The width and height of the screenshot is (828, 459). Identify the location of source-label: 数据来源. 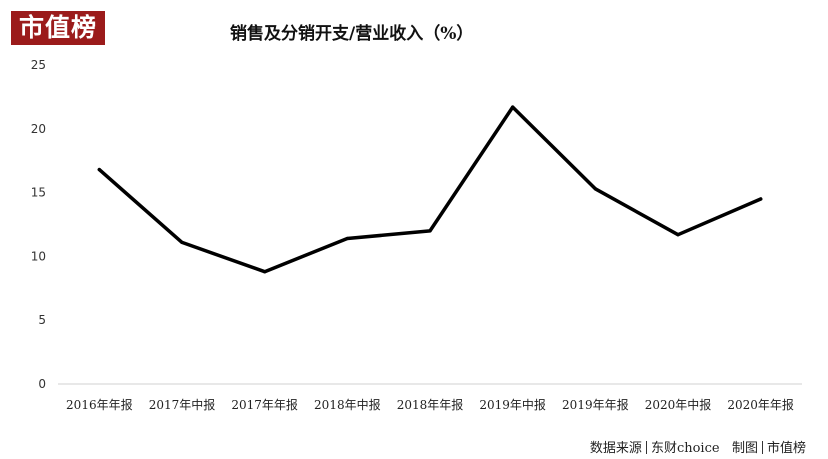
(615, 448).